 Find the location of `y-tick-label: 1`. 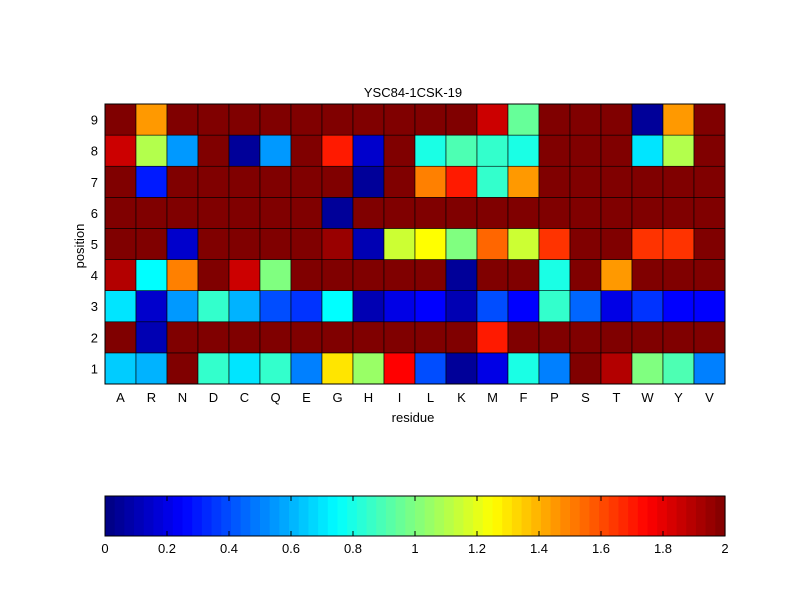

y-tick-label: 1 is located at coordinates (94, 368).